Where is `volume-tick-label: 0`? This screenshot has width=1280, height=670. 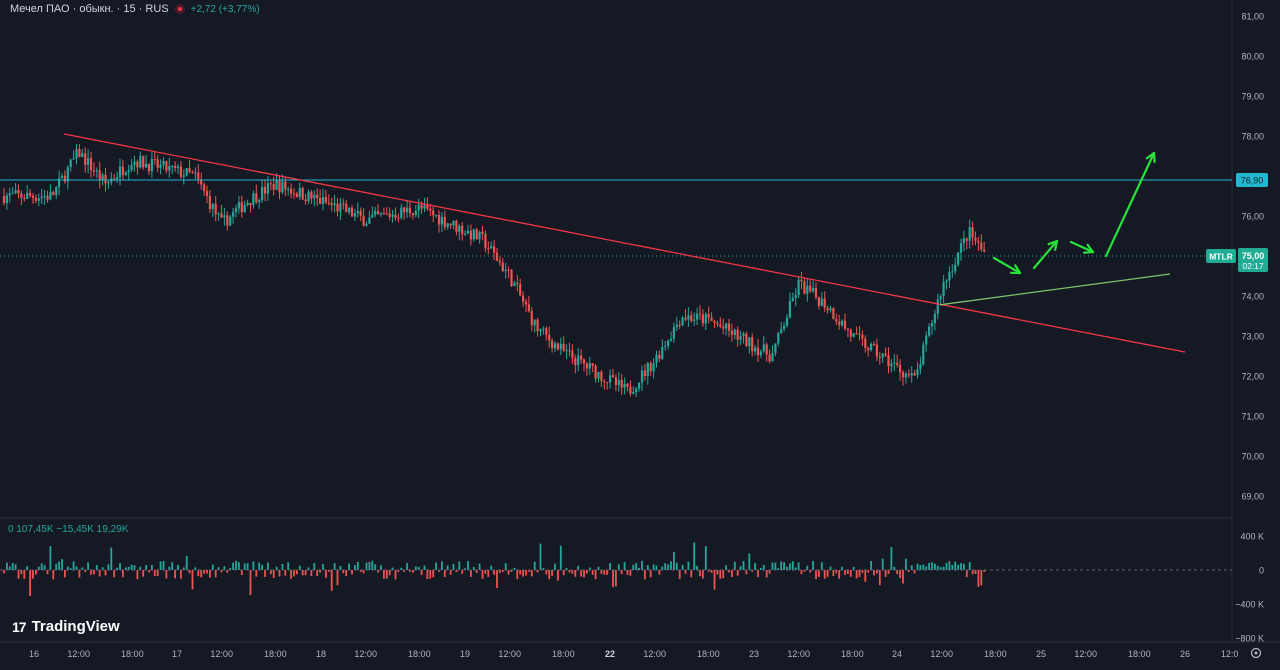
volume-tick-label: 0 is located at coordinates (1261, 571).